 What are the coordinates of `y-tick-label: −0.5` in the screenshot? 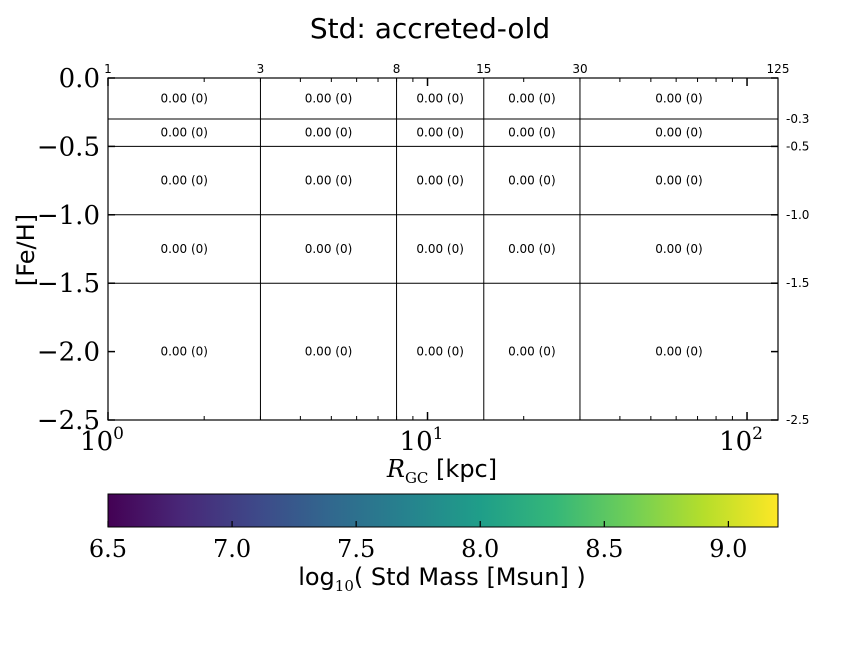 It's located at (68, 147).